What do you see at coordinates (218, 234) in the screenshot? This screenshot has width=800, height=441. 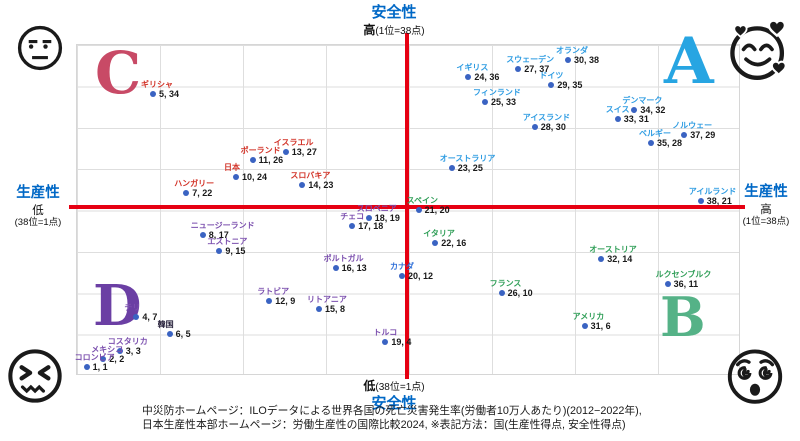 I see `point-score-label: 8, 17` at bounding box center [218, 234].